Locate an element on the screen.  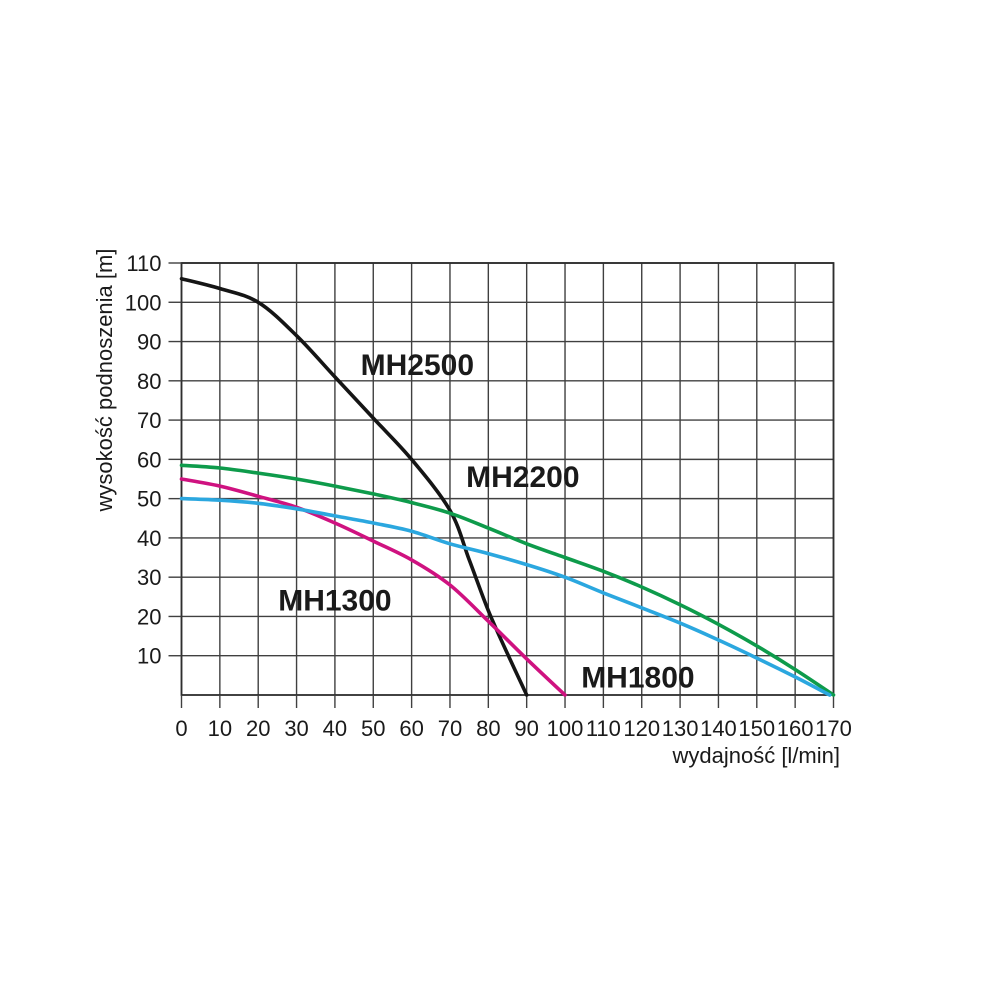
y-tick-label: 100 is located at coordinates (143, 302).